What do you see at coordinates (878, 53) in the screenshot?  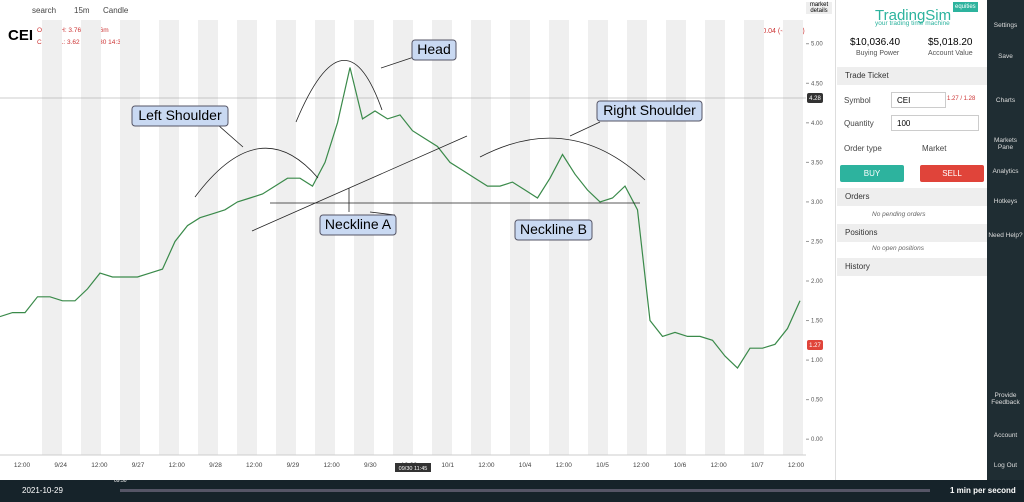 I see `label: Buying Power` at bounding box center [878, 53].